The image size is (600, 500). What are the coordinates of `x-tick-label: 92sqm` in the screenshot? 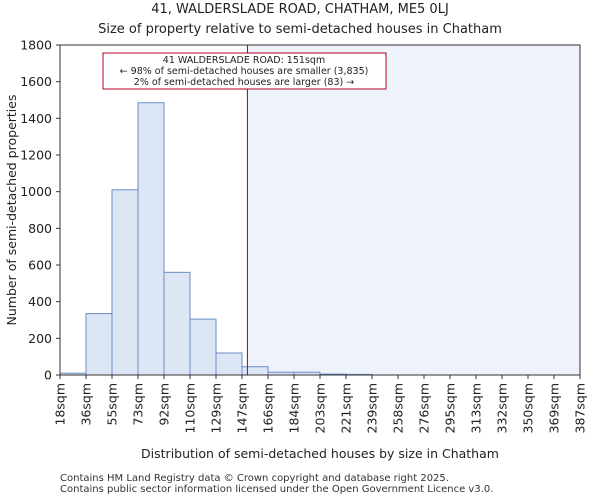 It's located at (164, 404).